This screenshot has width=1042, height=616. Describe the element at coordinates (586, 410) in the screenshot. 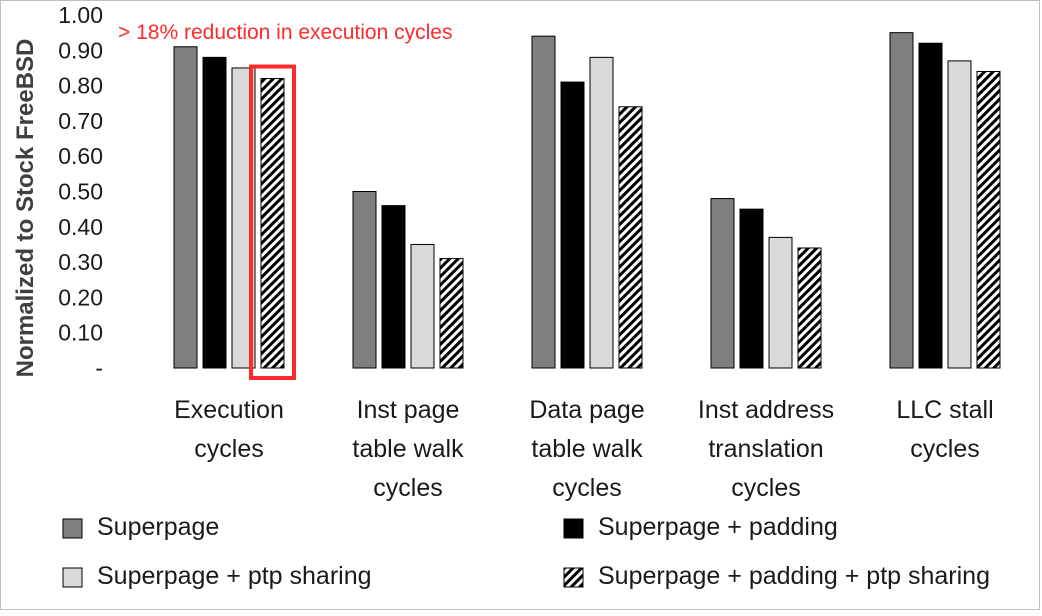

I see `x-tick-label: Data page` at that location.